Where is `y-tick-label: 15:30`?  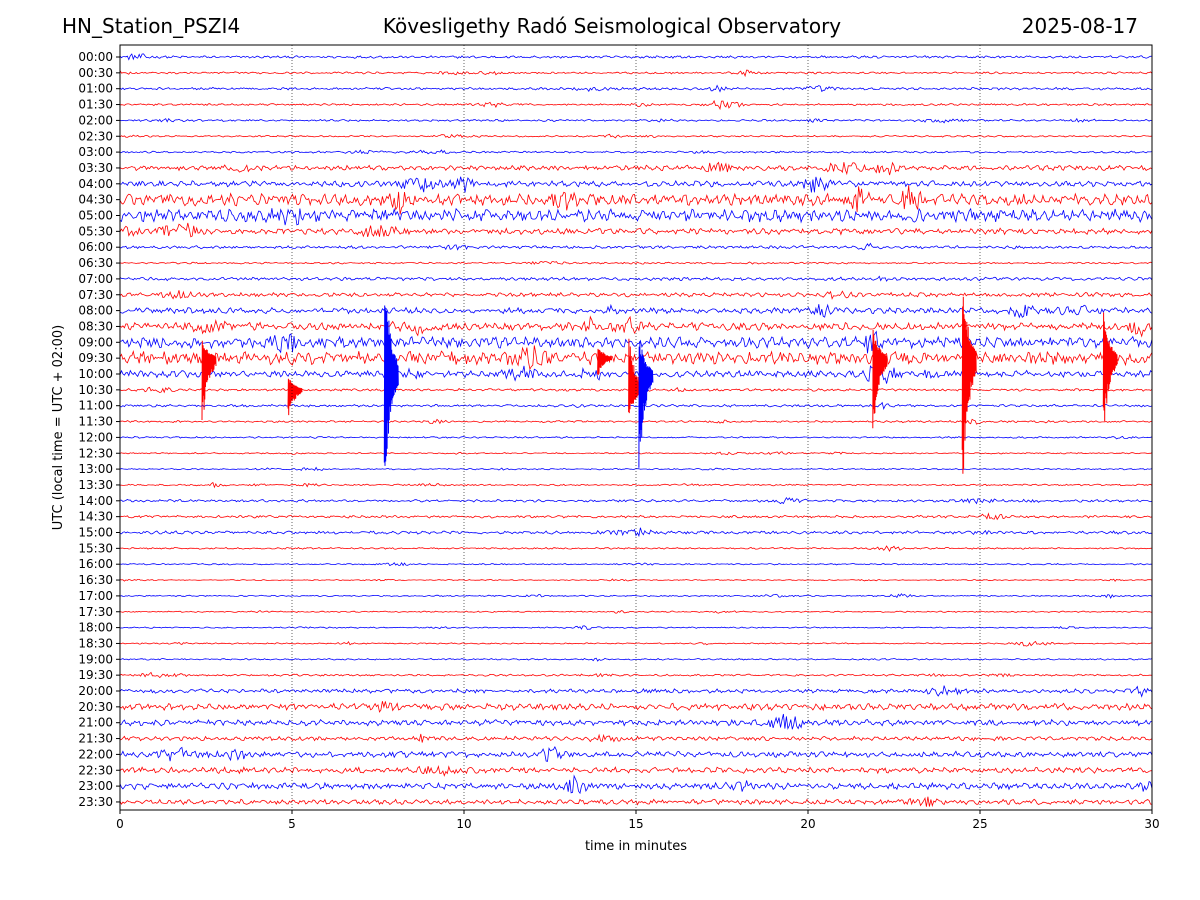 y-tick-label: 15:30 is located at coordinates (95, 548).